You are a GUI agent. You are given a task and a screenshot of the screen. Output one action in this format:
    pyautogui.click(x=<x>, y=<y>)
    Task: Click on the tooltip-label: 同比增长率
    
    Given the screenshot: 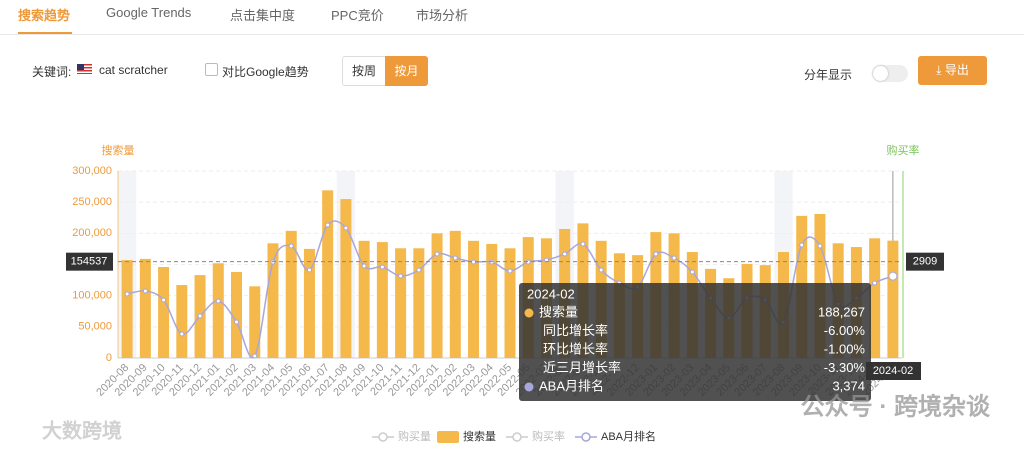 What is the action you would take?
    pyautogui.click(x=575, y=330)
    